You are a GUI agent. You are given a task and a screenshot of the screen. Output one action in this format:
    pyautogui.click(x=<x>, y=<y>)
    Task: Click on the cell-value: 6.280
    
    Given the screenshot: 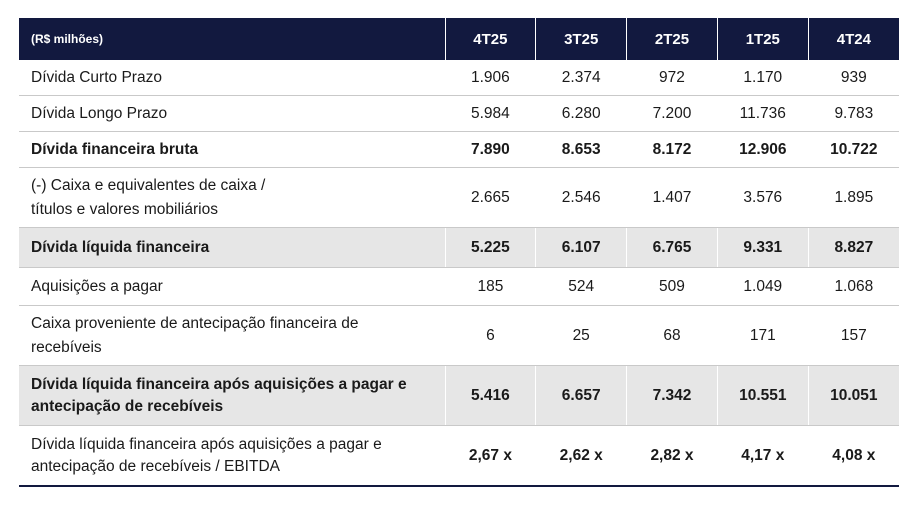 What is the action you would take?
    pyautogui.click(x=581, y=113)
    